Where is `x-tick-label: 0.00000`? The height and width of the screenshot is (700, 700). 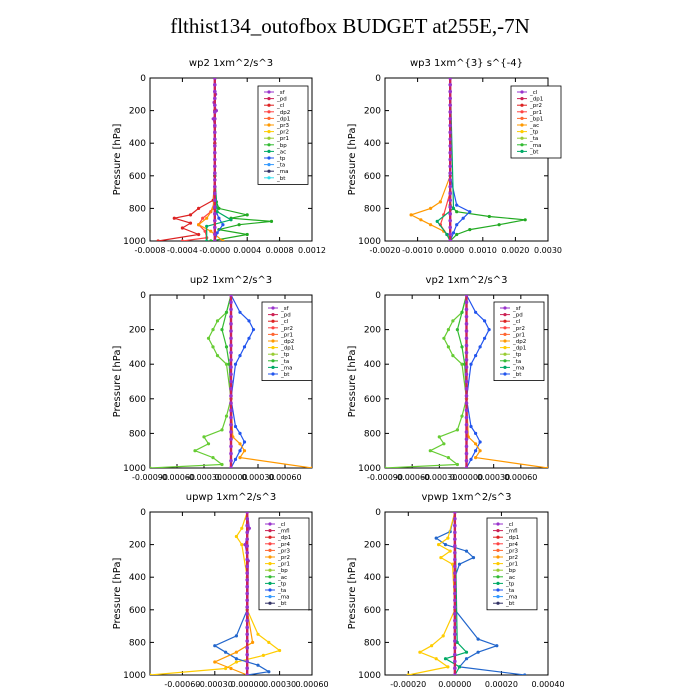
x-tick-label: 0.00000 is located at coordinates (230, 477).